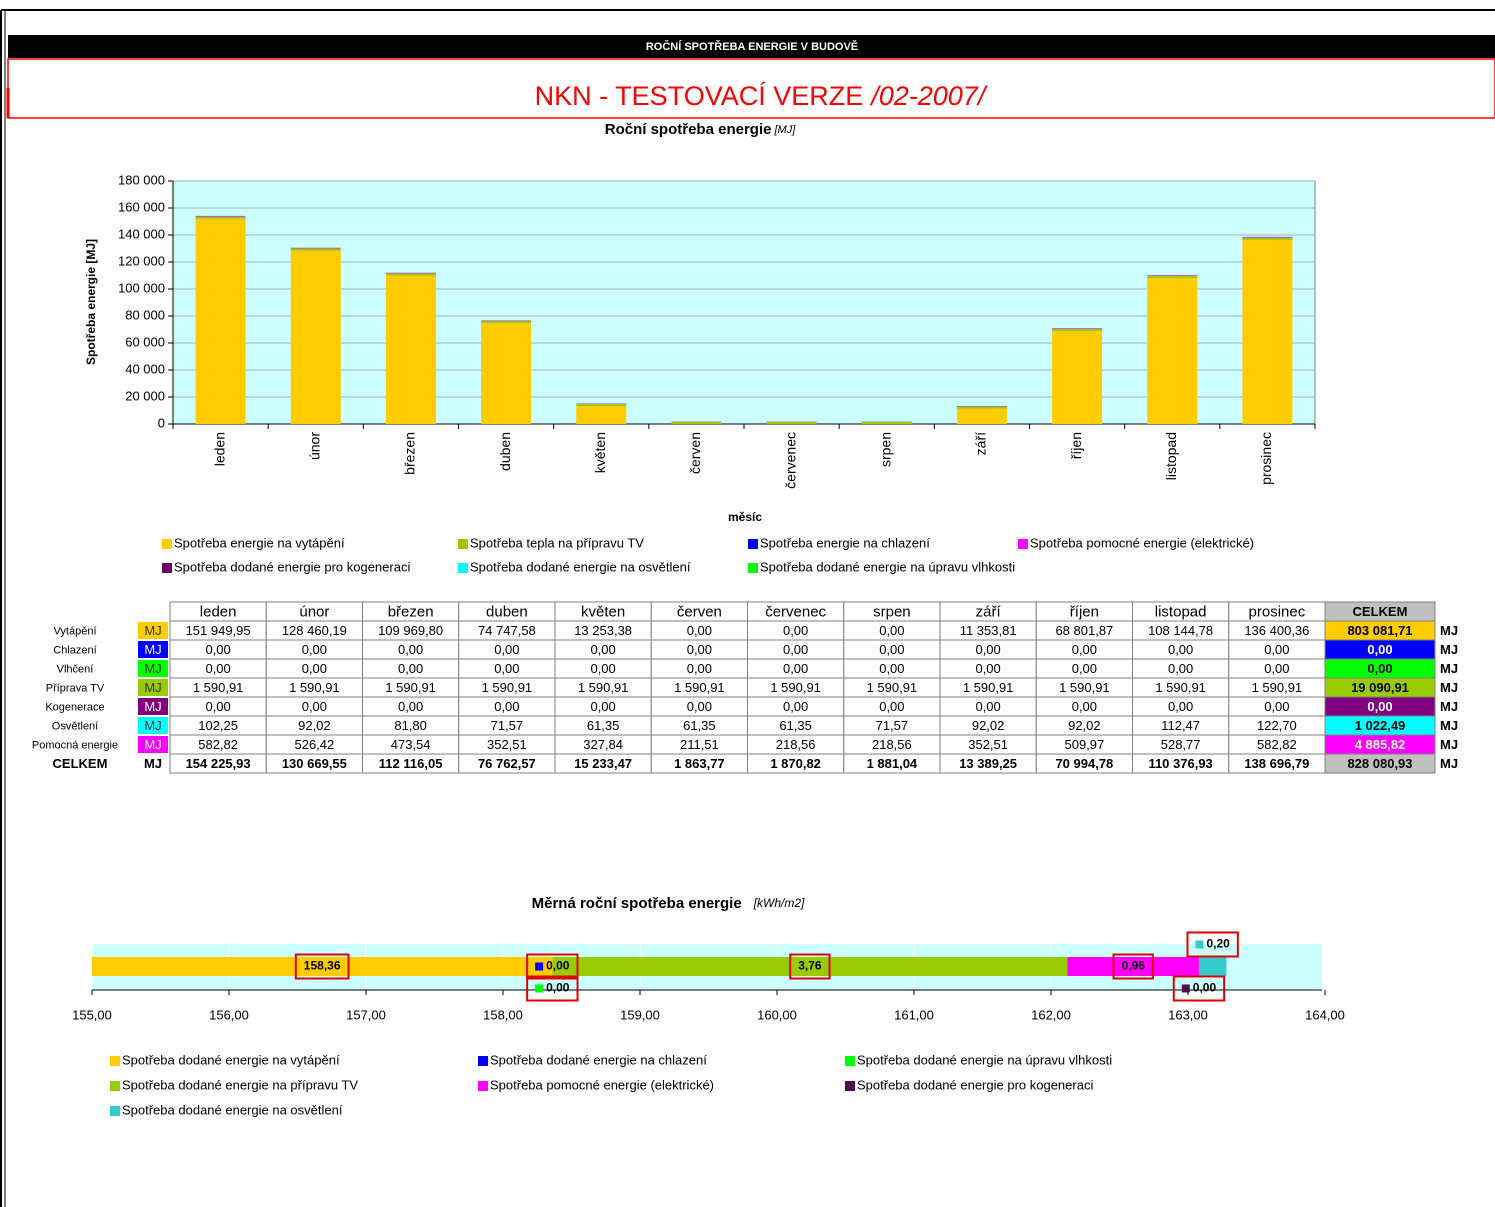  What do you see at coordinates (507, 763) in the screenshot?
I see `table-cell-text: 76 762,57` at bounding box center [507, 763].